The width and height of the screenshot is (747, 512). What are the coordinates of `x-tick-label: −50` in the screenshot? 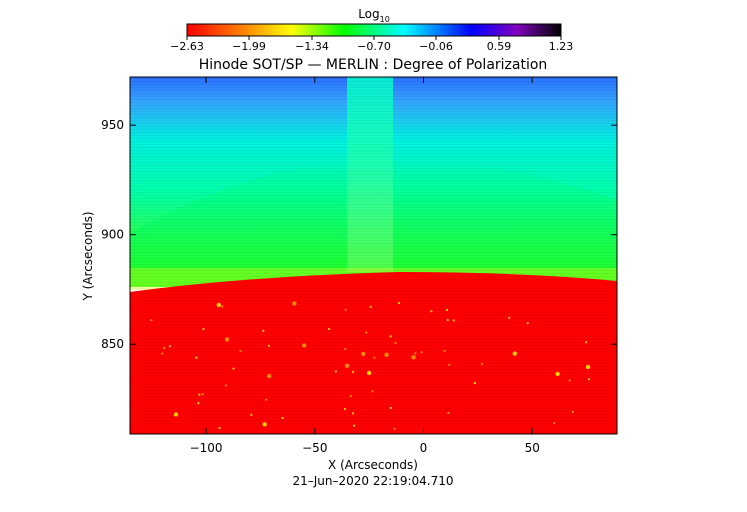 It's located at (314, 448).